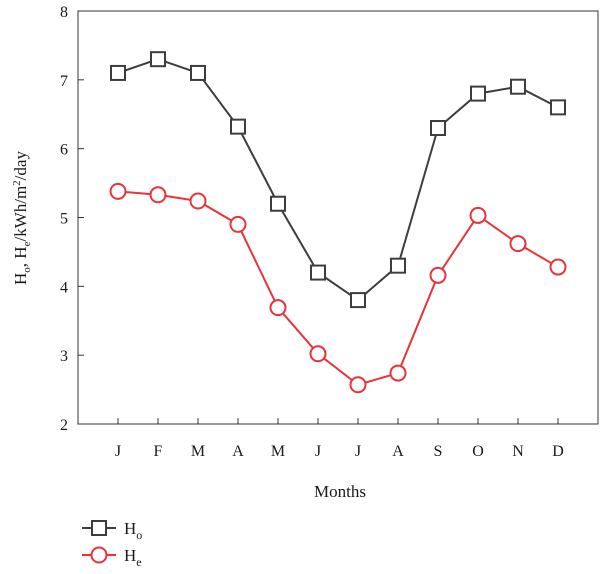 This screenshot has width=600, height=574. Describe the element at coordinates (133, 557) in the screenshot. I see `legend-label: He` at that location.